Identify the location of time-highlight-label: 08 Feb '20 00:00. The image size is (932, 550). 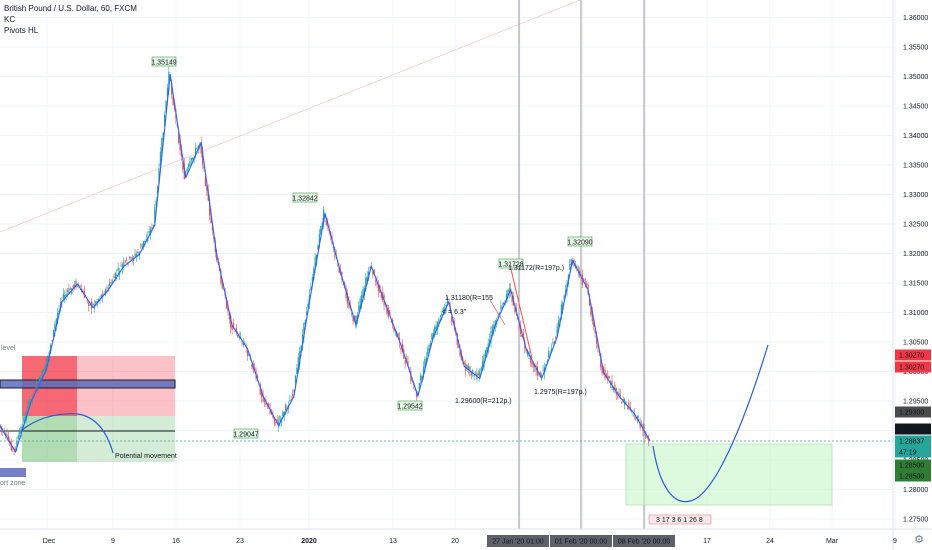
(644, 542).